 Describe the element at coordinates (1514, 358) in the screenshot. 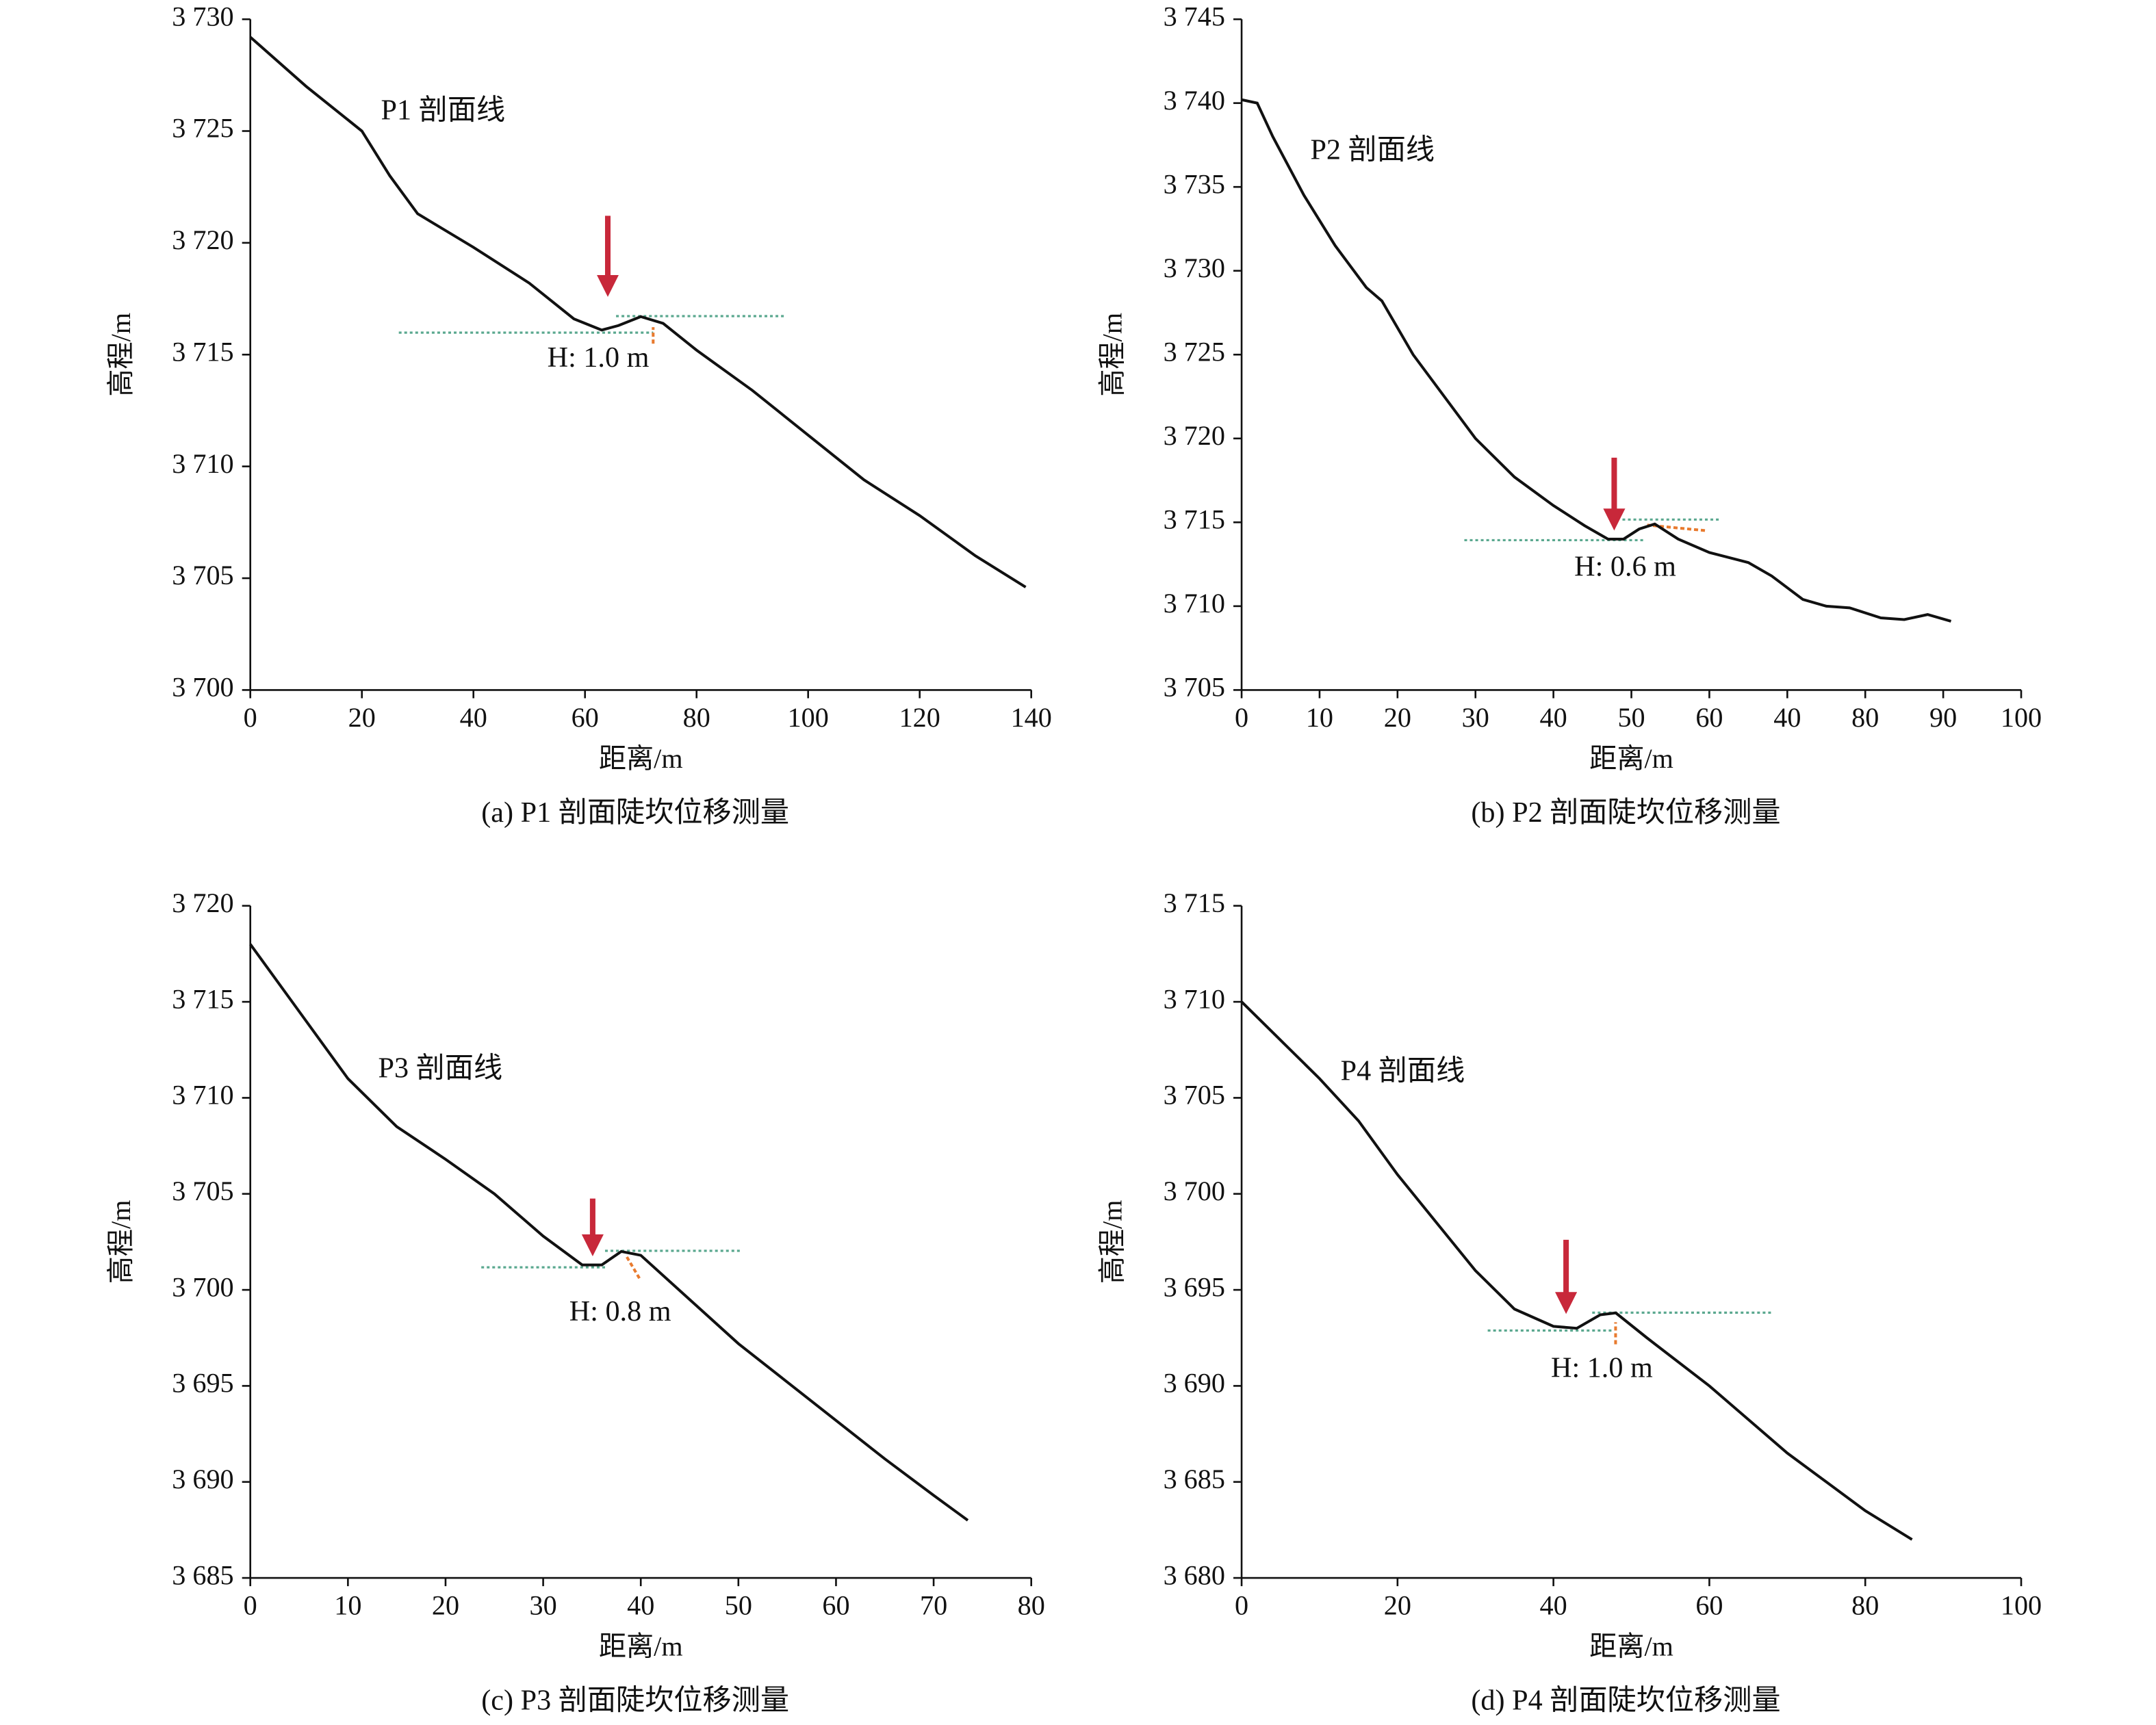

I see `panel-b: P2 剖面线 H: 0.6 m` at that location.